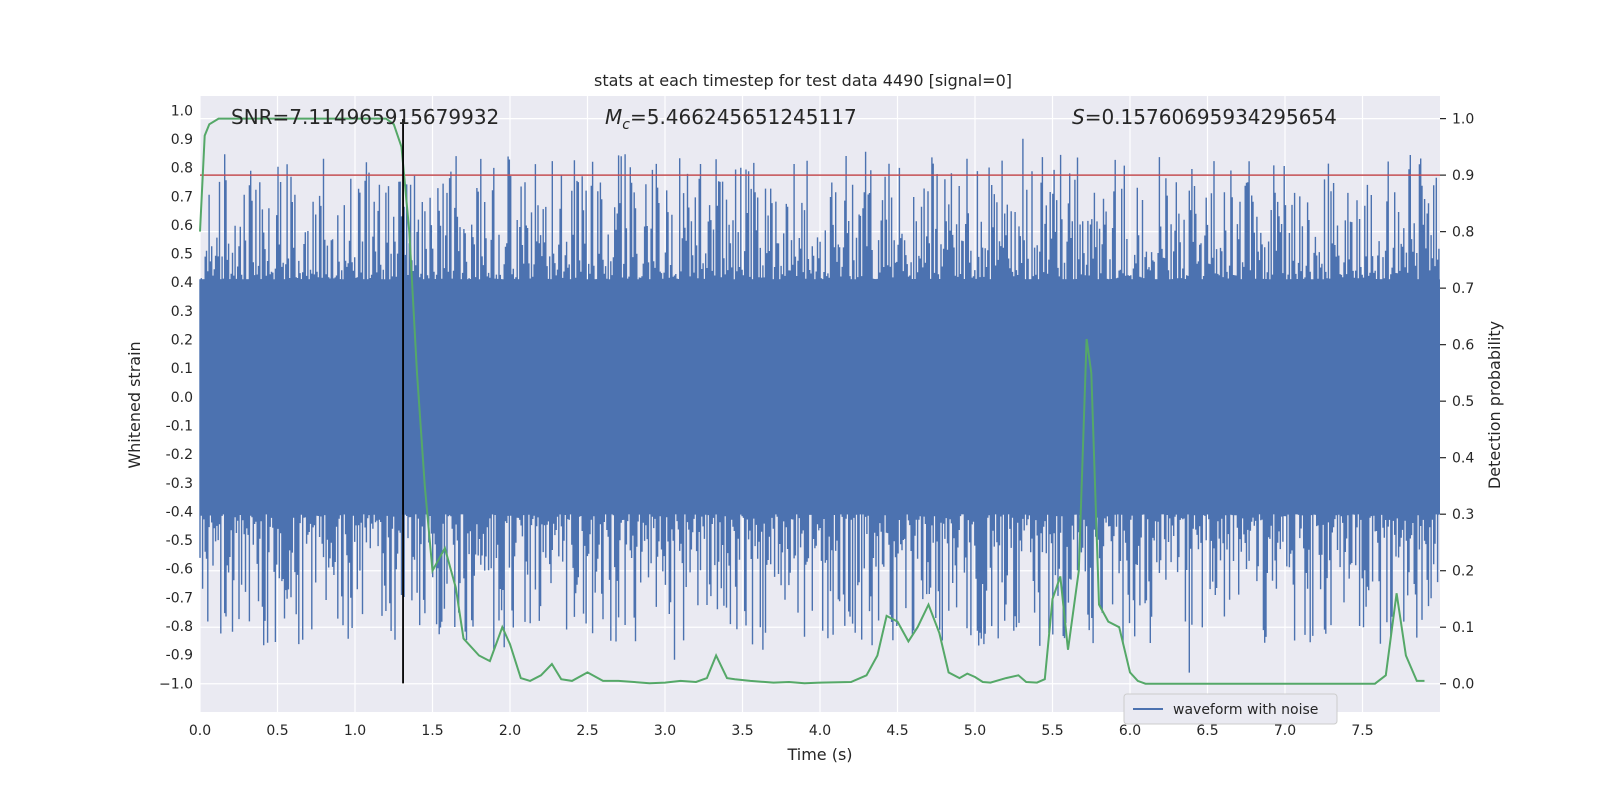 The width and height of the screenshot is (1600, 800). I want to click on y2-tick-label-6: 0.4, so click(1463, 459).